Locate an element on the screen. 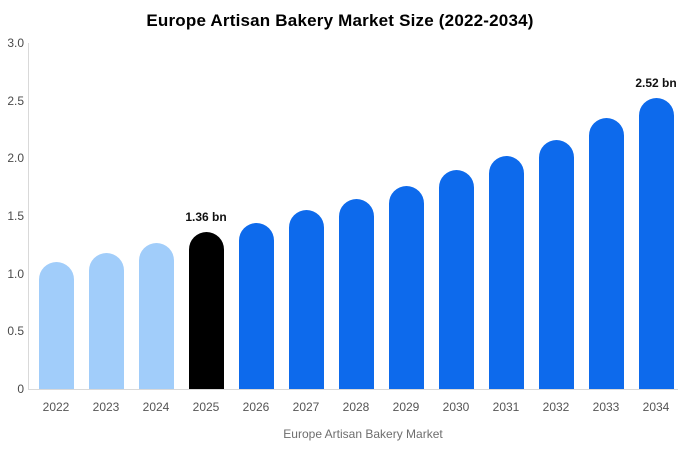  y-tick-label: 1.5 is located at coordinates (15, 216).